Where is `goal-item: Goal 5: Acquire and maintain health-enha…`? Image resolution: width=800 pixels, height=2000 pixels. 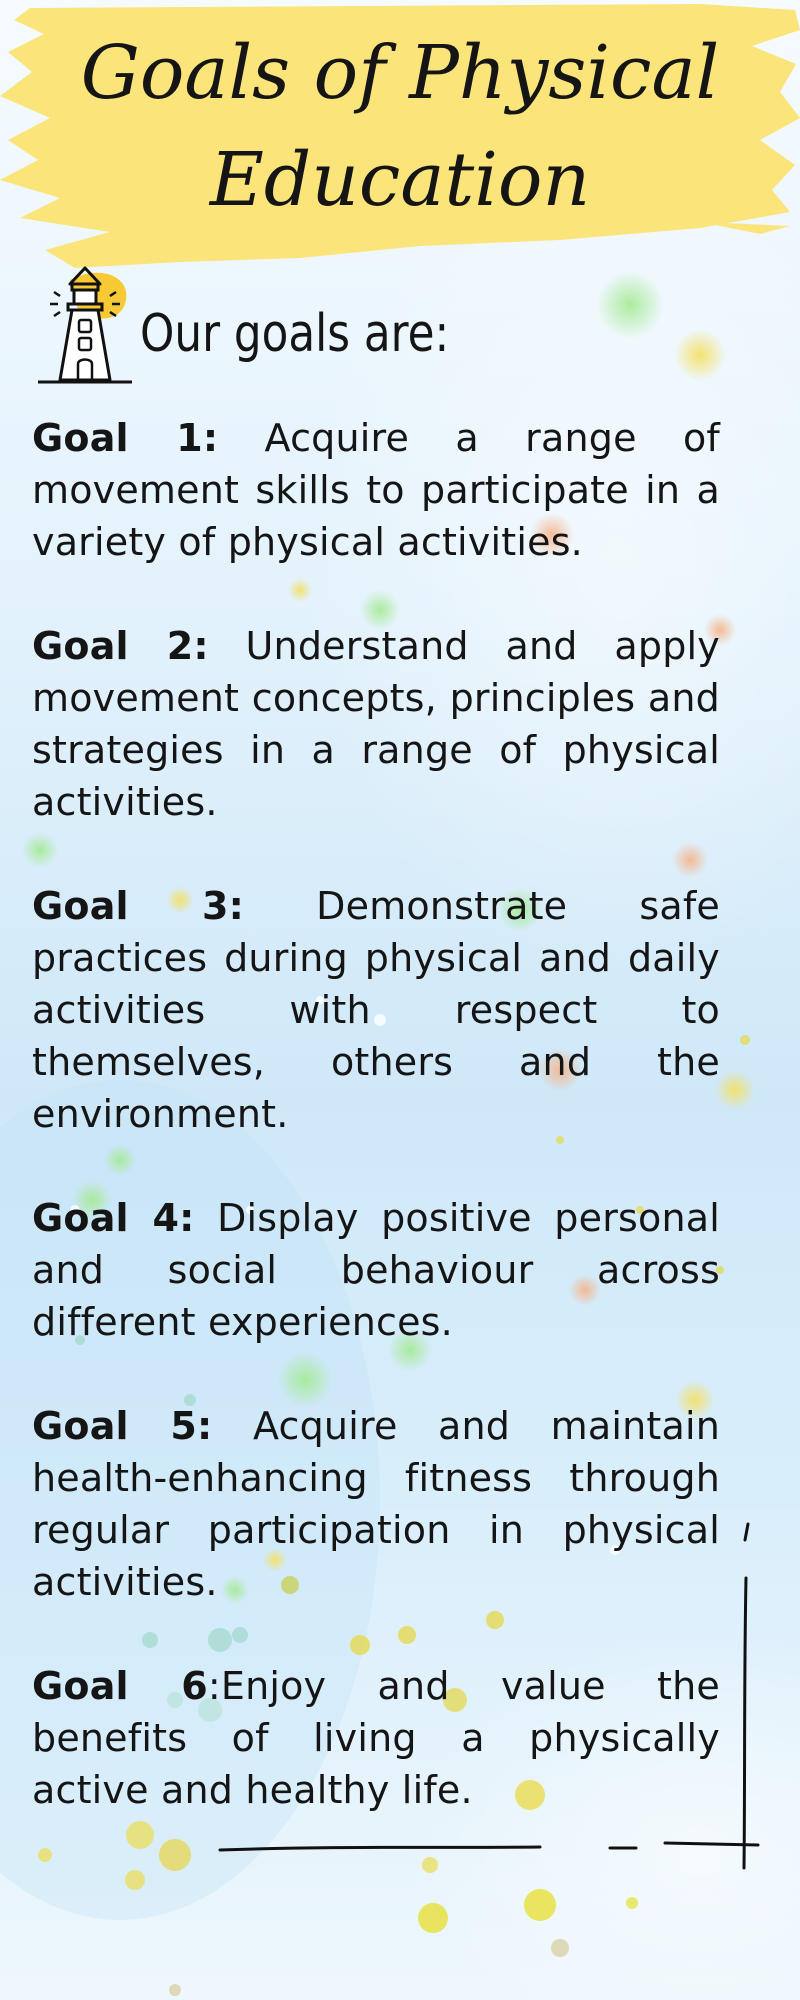
goal-item: Goal 5: Acquire and maintain health-enha… is located at coordinates (376, 1504).